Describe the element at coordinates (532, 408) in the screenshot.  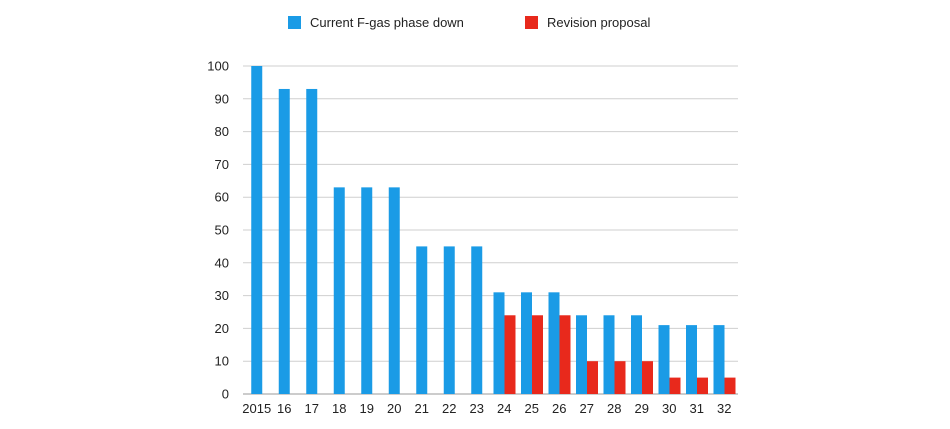
I see `x-tick-label-25: 25` at that location.